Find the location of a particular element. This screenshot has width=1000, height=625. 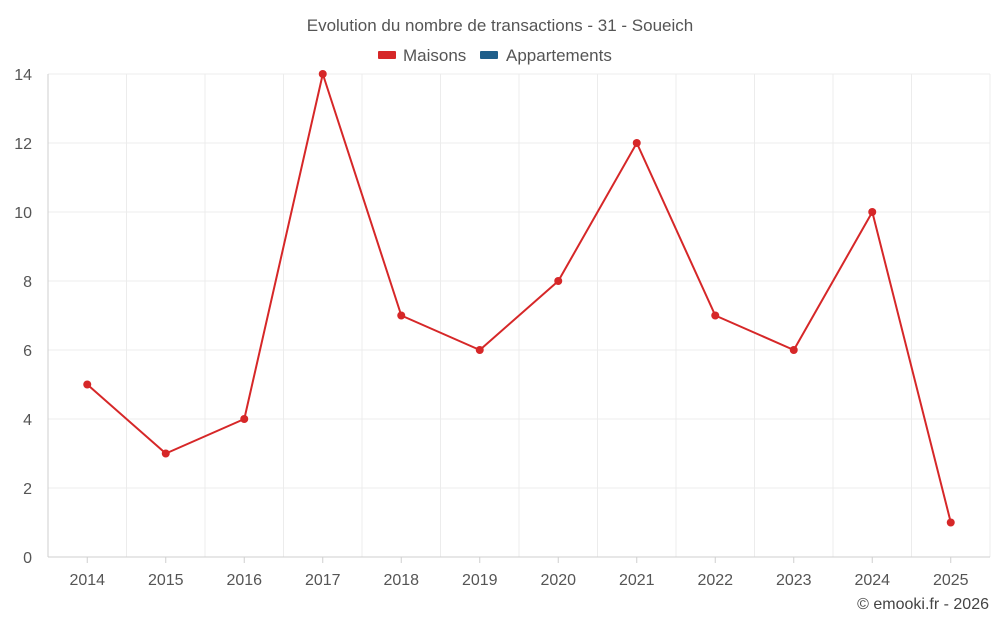

data-point-maisons-2020 is located at coordinates (558, 281).